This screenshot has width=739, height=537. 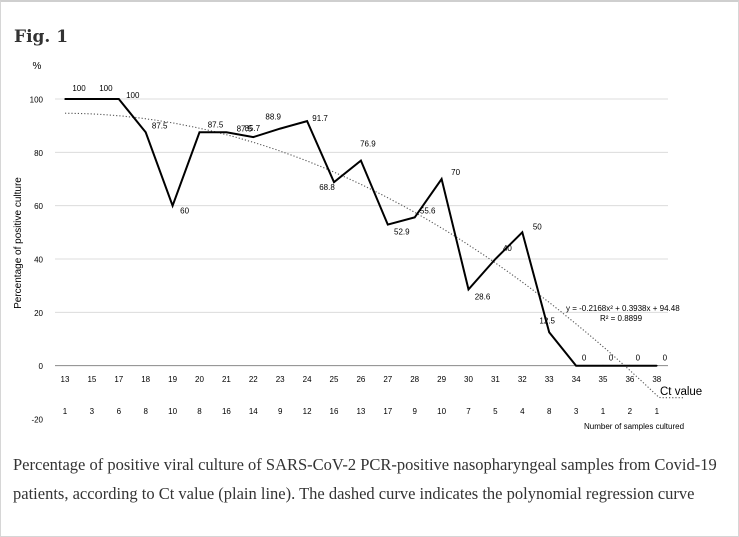 What do you see at coordinates (37, 100) in the screenshot?
I see `y-tick-label: 100` at bounding box center [37, 100].